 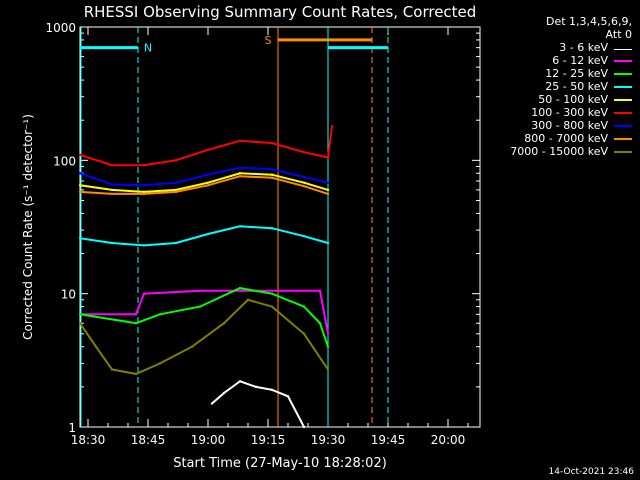 What do you see at coordinates (588, 21) in the screenshot?
I see `legend-header-1: Det 1,3,4,5,6,9,` at bounding box center [588, 21].